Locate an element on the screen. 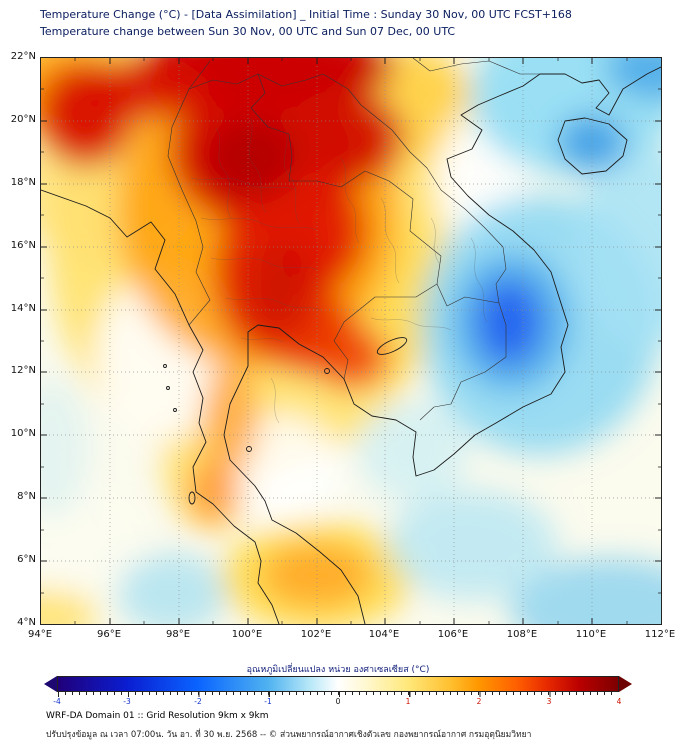 The image size is (676, 756). colorbar-major-ticks is located at coordinates (338, 694).